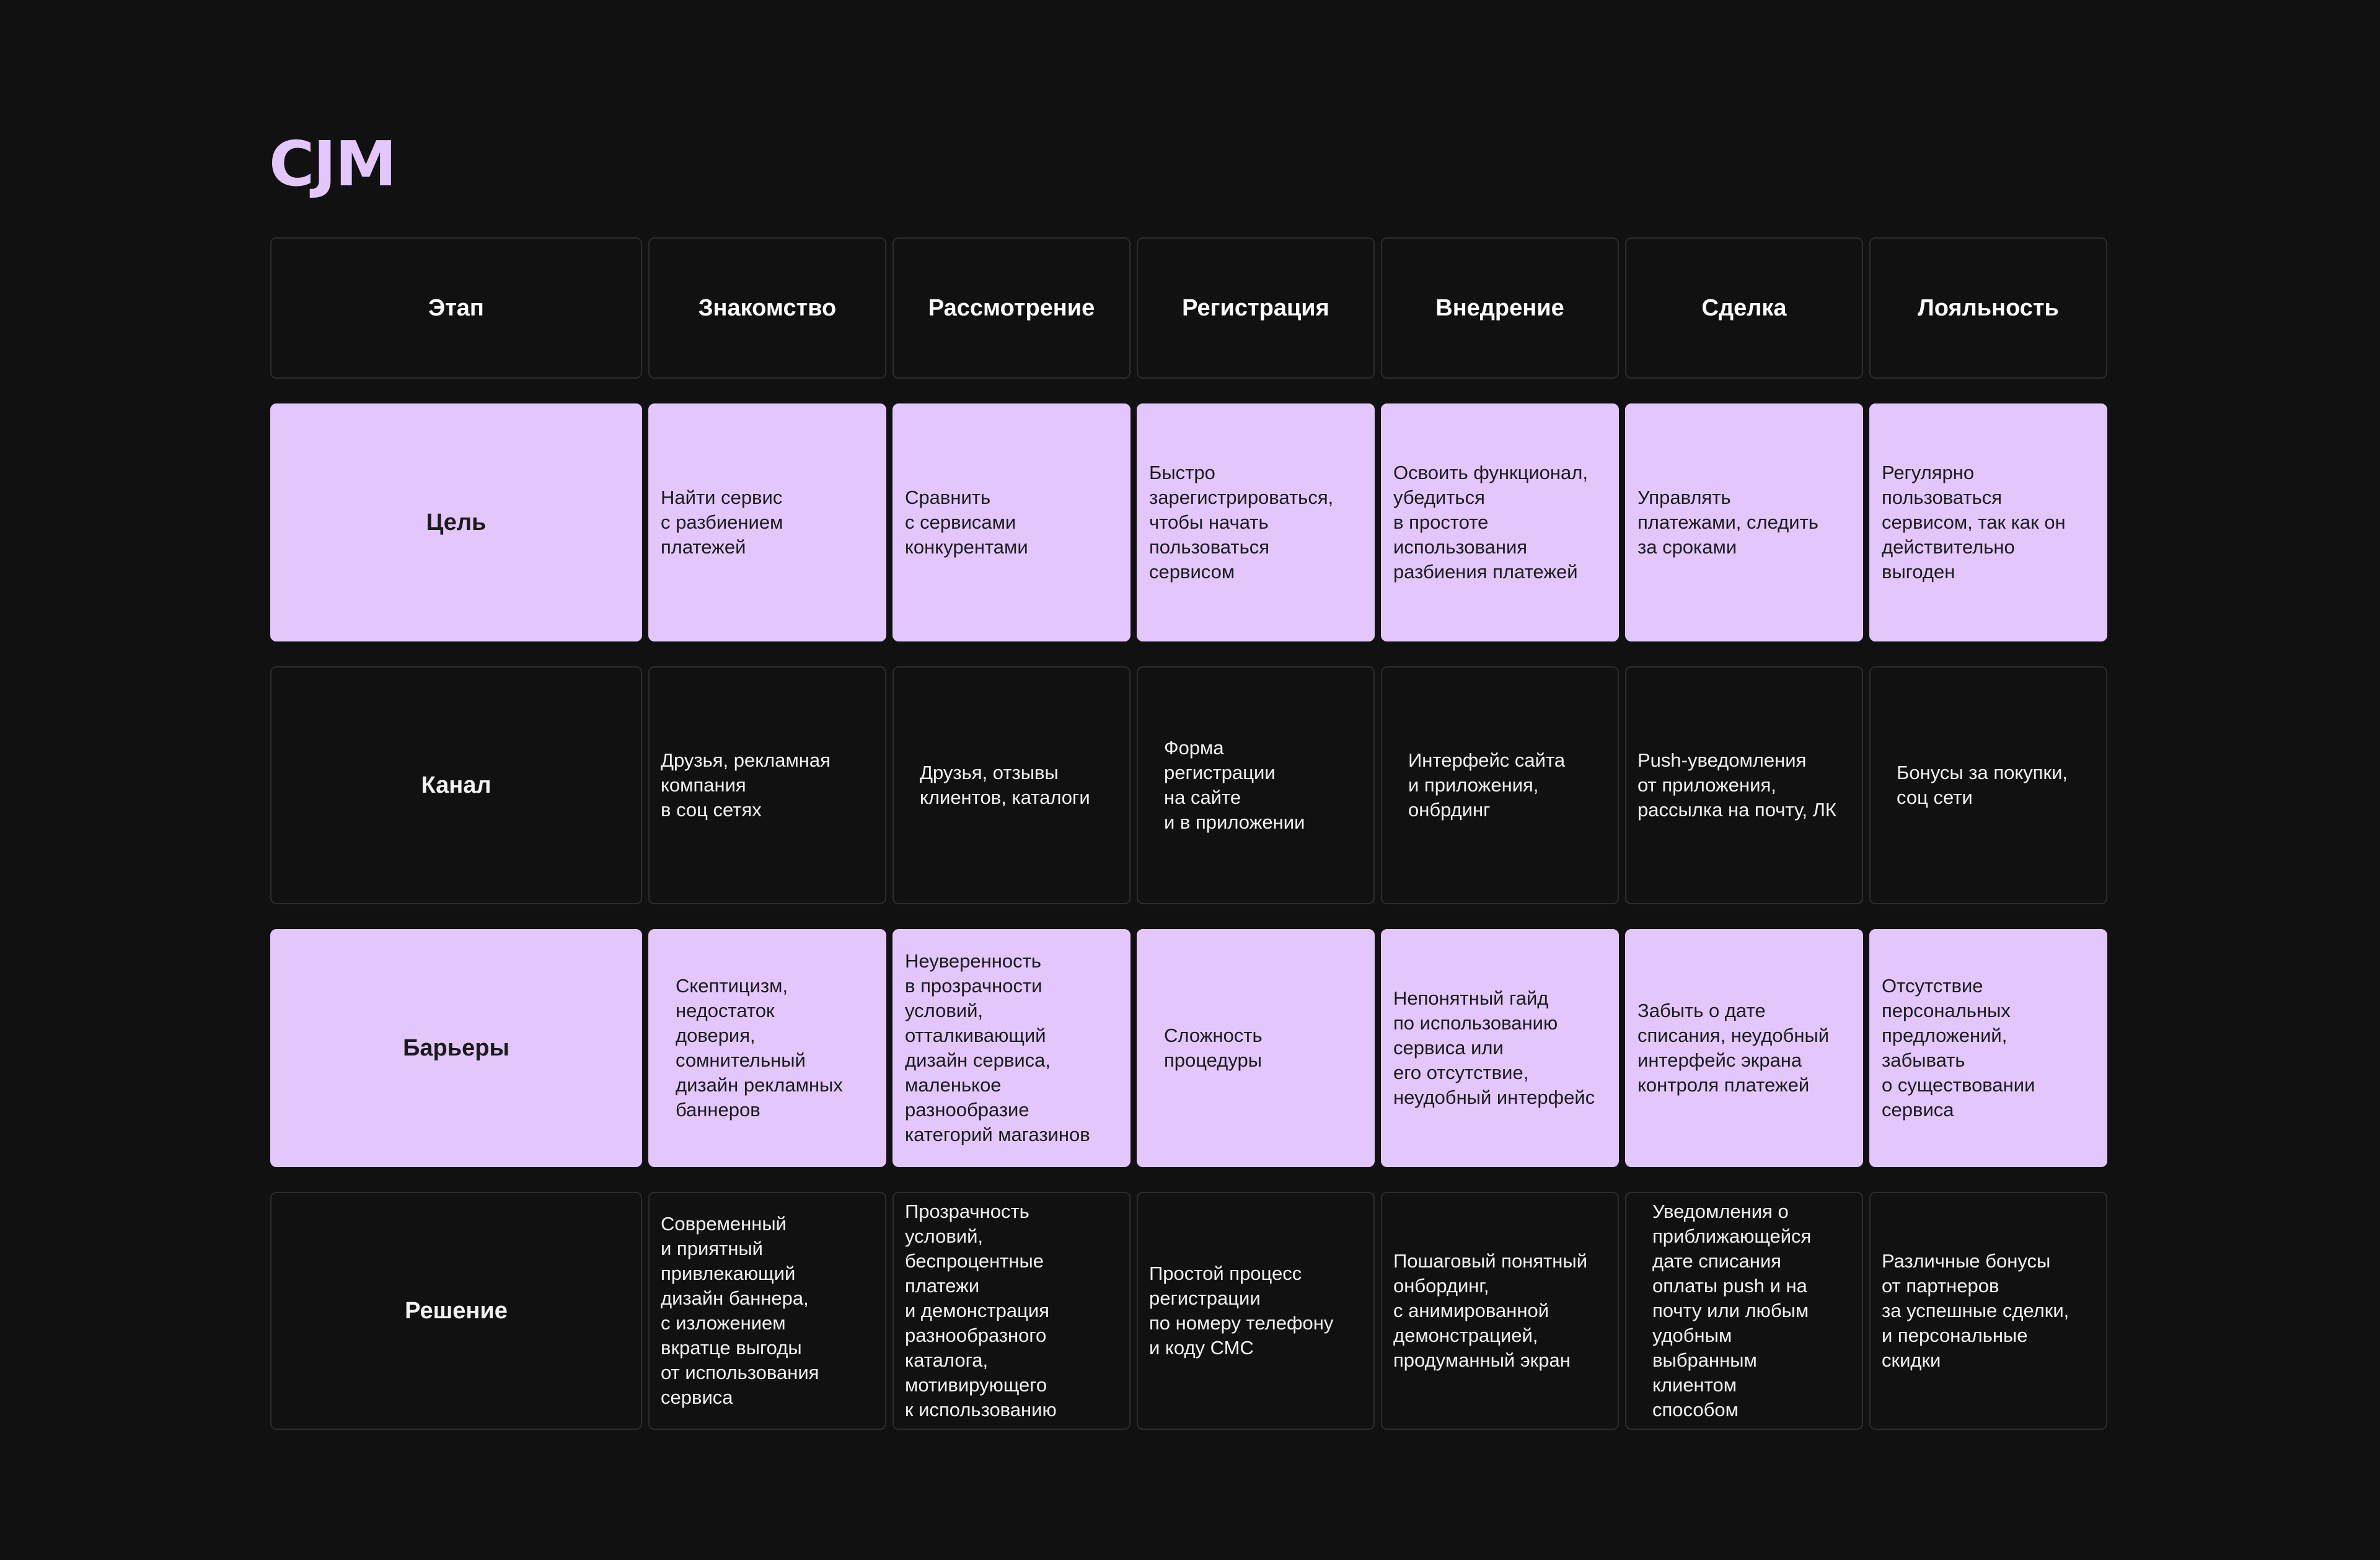 The width and height of the screenshot is (2380, 1560). Describe the element at coordinates (456, 785) in the screenshot. I see `row-label-channel: Канал` at that location.